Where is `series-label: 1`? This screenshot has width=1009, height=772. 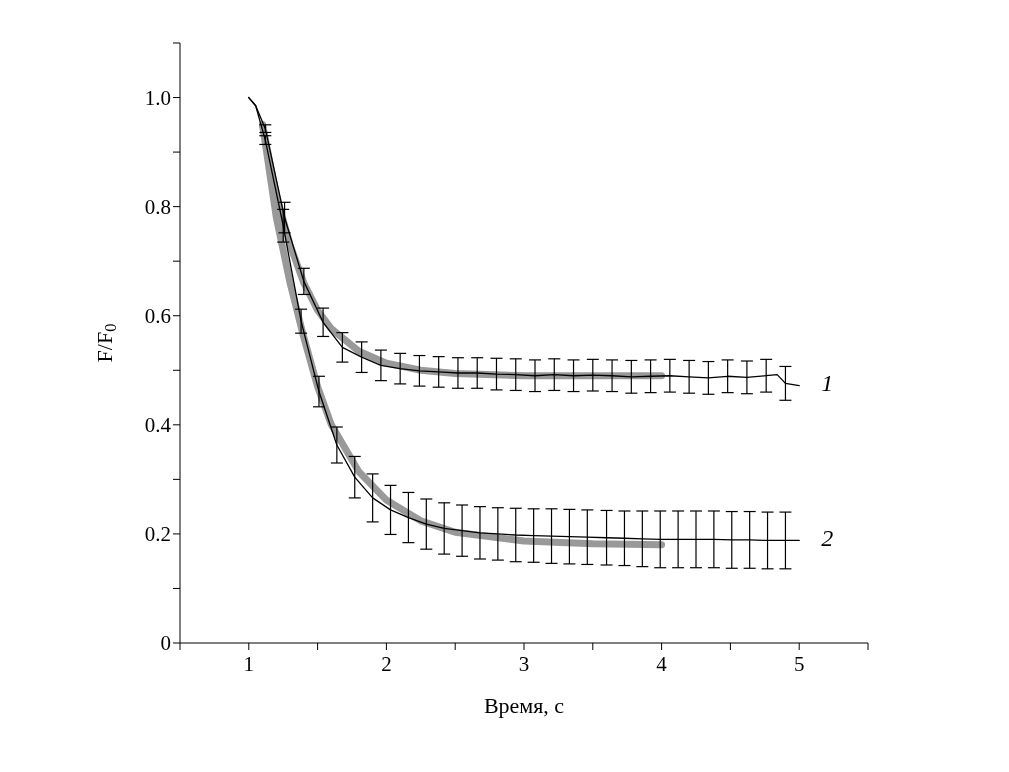
series-label: 1 is located at coordinates (827, 383).